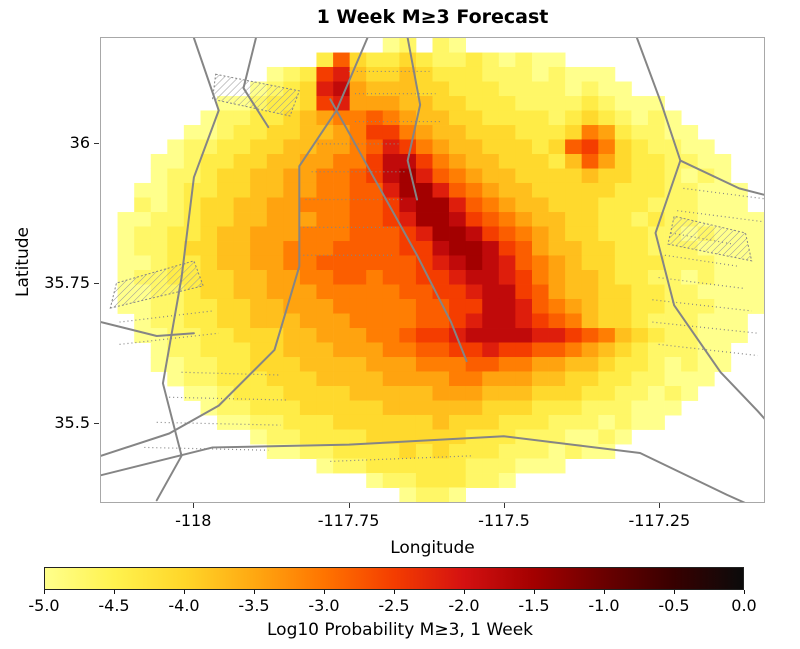  I want to click on colorbar-tick-label: -5.0, so click(44, 605).